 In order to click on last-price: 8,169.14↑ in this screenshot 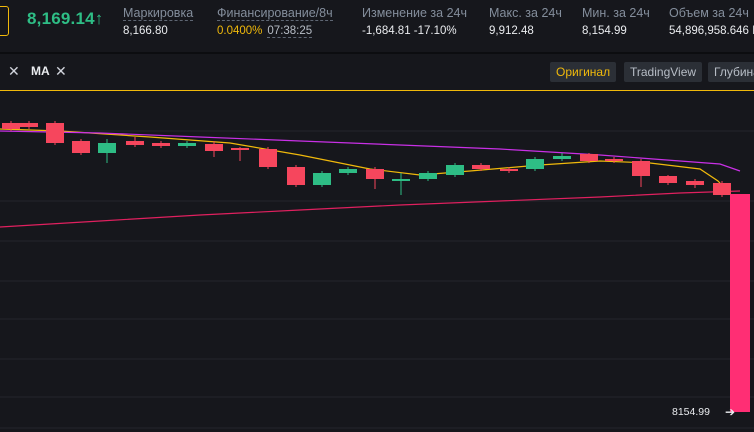, I will do `click(65, 19)`.